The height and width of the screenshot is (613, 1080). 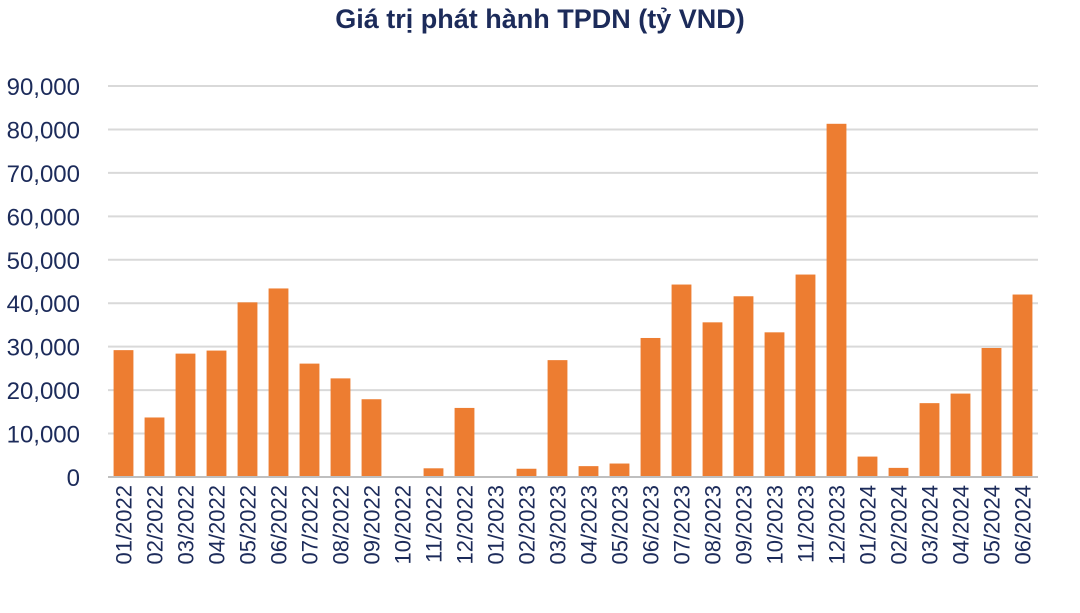 What do you see at coordinates (43, 391) in the screenshot?
I see `y-tick-label: 20,000` at bounding box center [43, 391].